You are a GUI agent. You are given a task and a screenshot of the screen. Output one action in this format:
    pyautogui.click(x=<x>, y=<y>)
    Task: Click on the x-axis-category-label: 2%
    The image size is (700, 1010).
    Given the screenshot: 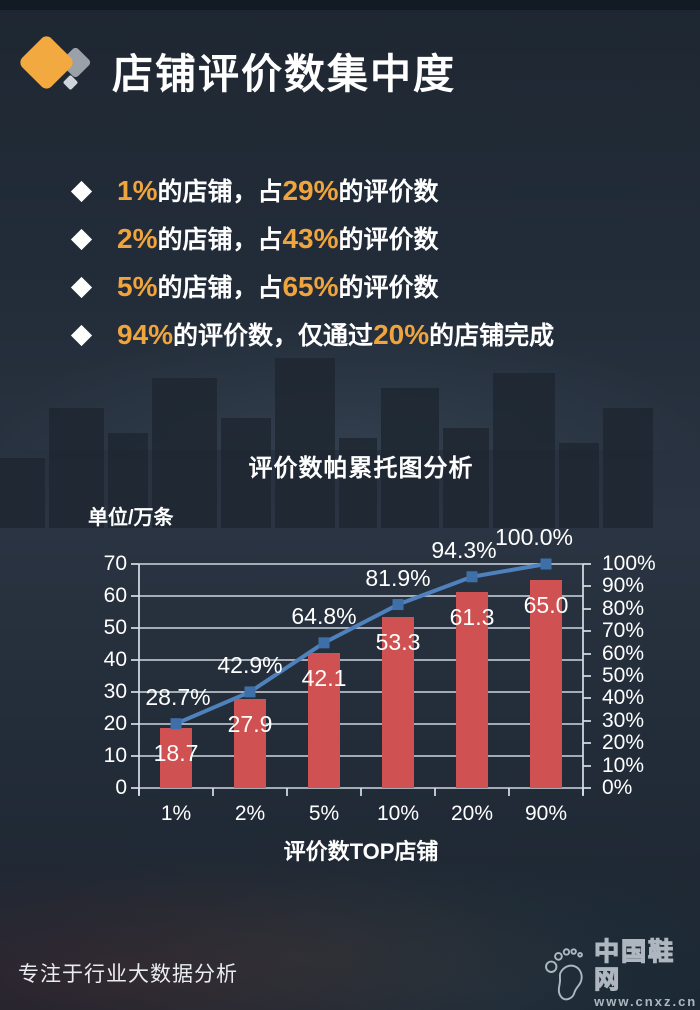 What is the action you would take?
    pyautogui.click(x=250, y=813)
    